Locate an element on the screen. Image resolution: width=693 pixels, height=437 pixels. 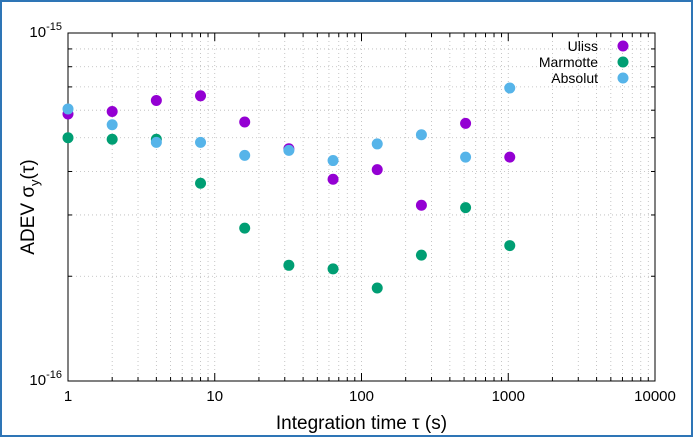
legend-label: Uliss is located at coordinates (583, 46).